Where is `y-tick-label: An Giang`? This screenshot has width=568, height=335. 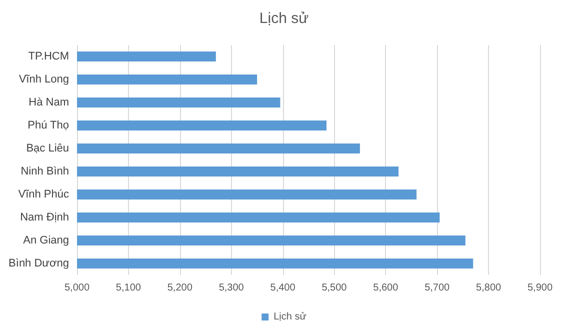 y-tick-label: An Giang is located at coordinates (46, 240).